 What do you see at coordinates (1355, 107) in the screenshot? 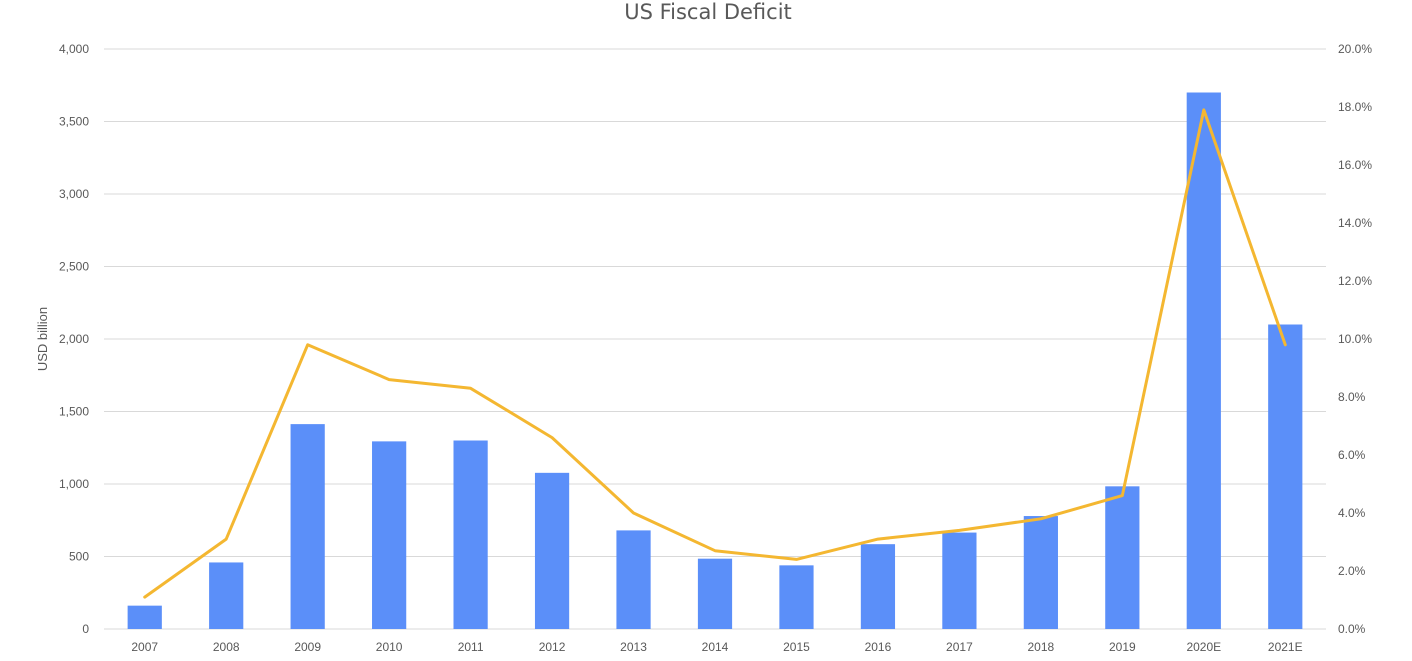
I see `y2-tick-label: 18.0%` at bounding box center [1355, 107].